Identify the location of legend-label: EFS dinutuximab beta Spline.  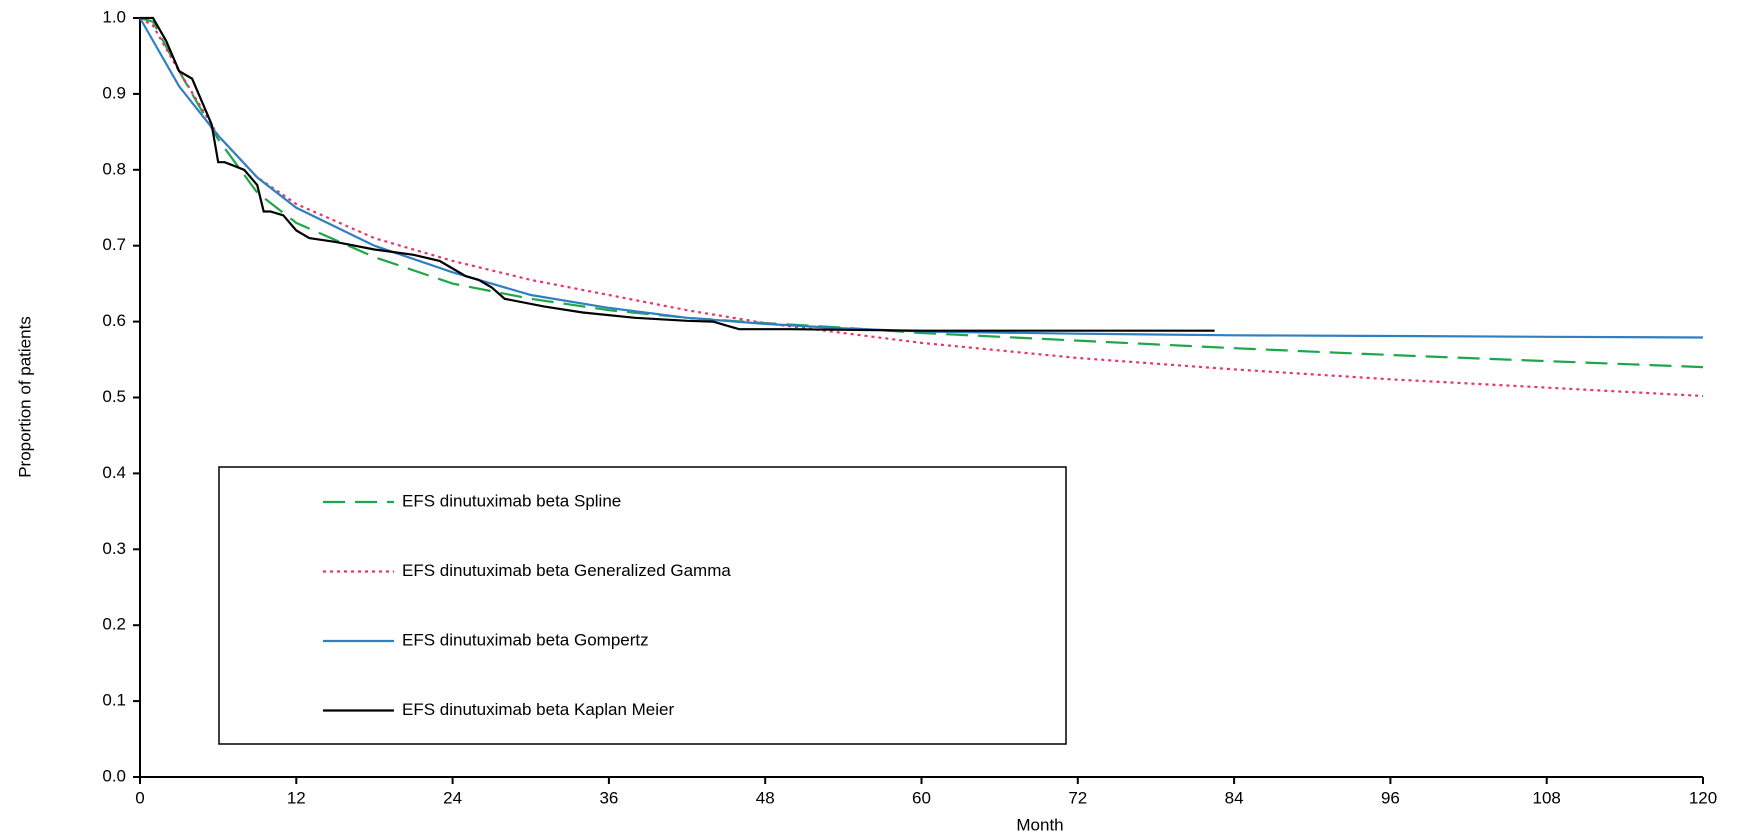
(511, 500).